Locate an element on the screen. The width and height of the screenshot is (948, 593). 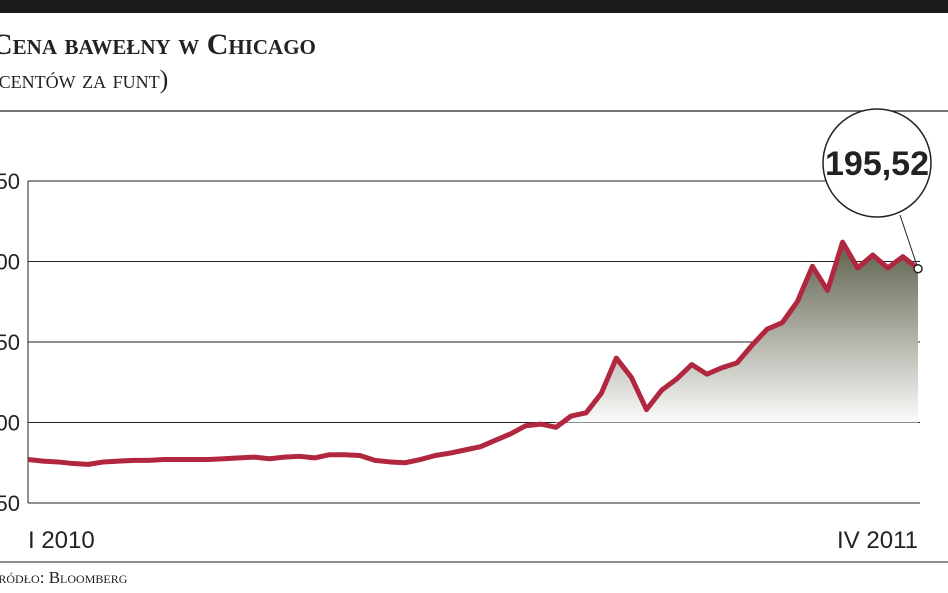
y-tick-label: 150 is located at coordinates (10, 342).